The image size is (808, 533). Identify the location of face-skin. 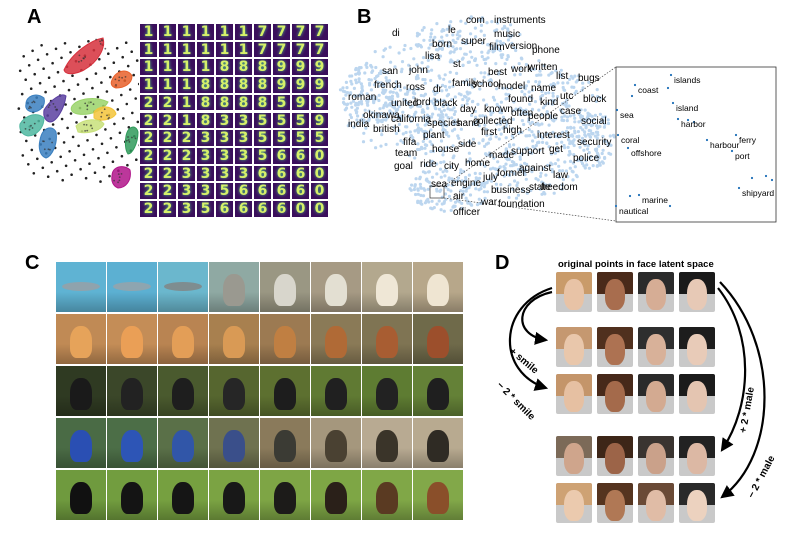
(574, 458).